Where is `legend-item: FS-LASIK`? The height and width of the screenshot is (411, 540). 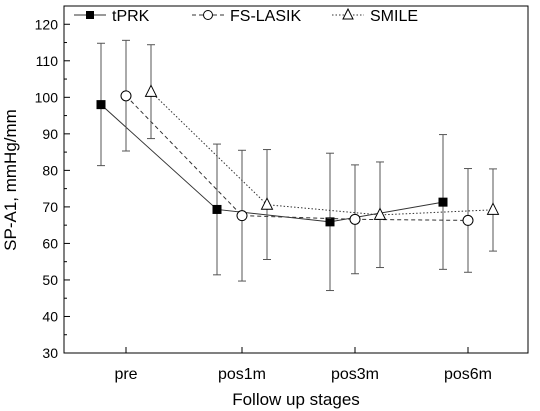
legend-item: FS-LASIK is located at coordinates (246, 16).